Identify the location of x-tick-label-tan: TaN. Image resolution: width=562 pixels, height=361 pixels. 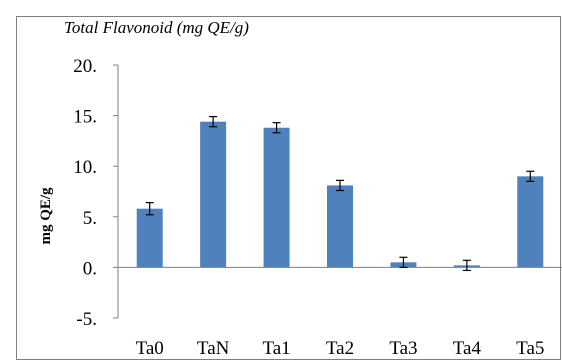
(213, 348).